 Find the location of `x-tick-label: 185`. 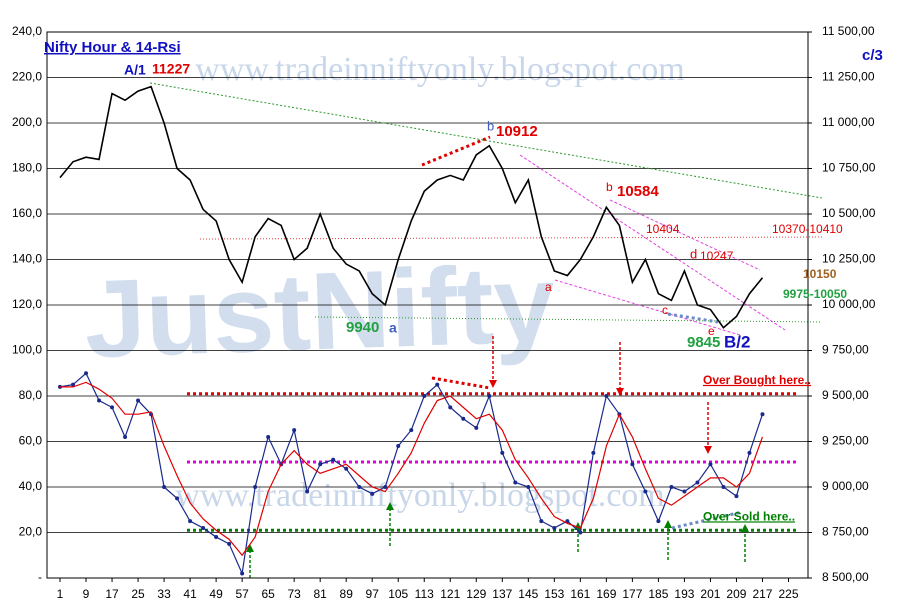

x-tick-label: 185 is located at coordinates (658, 594).